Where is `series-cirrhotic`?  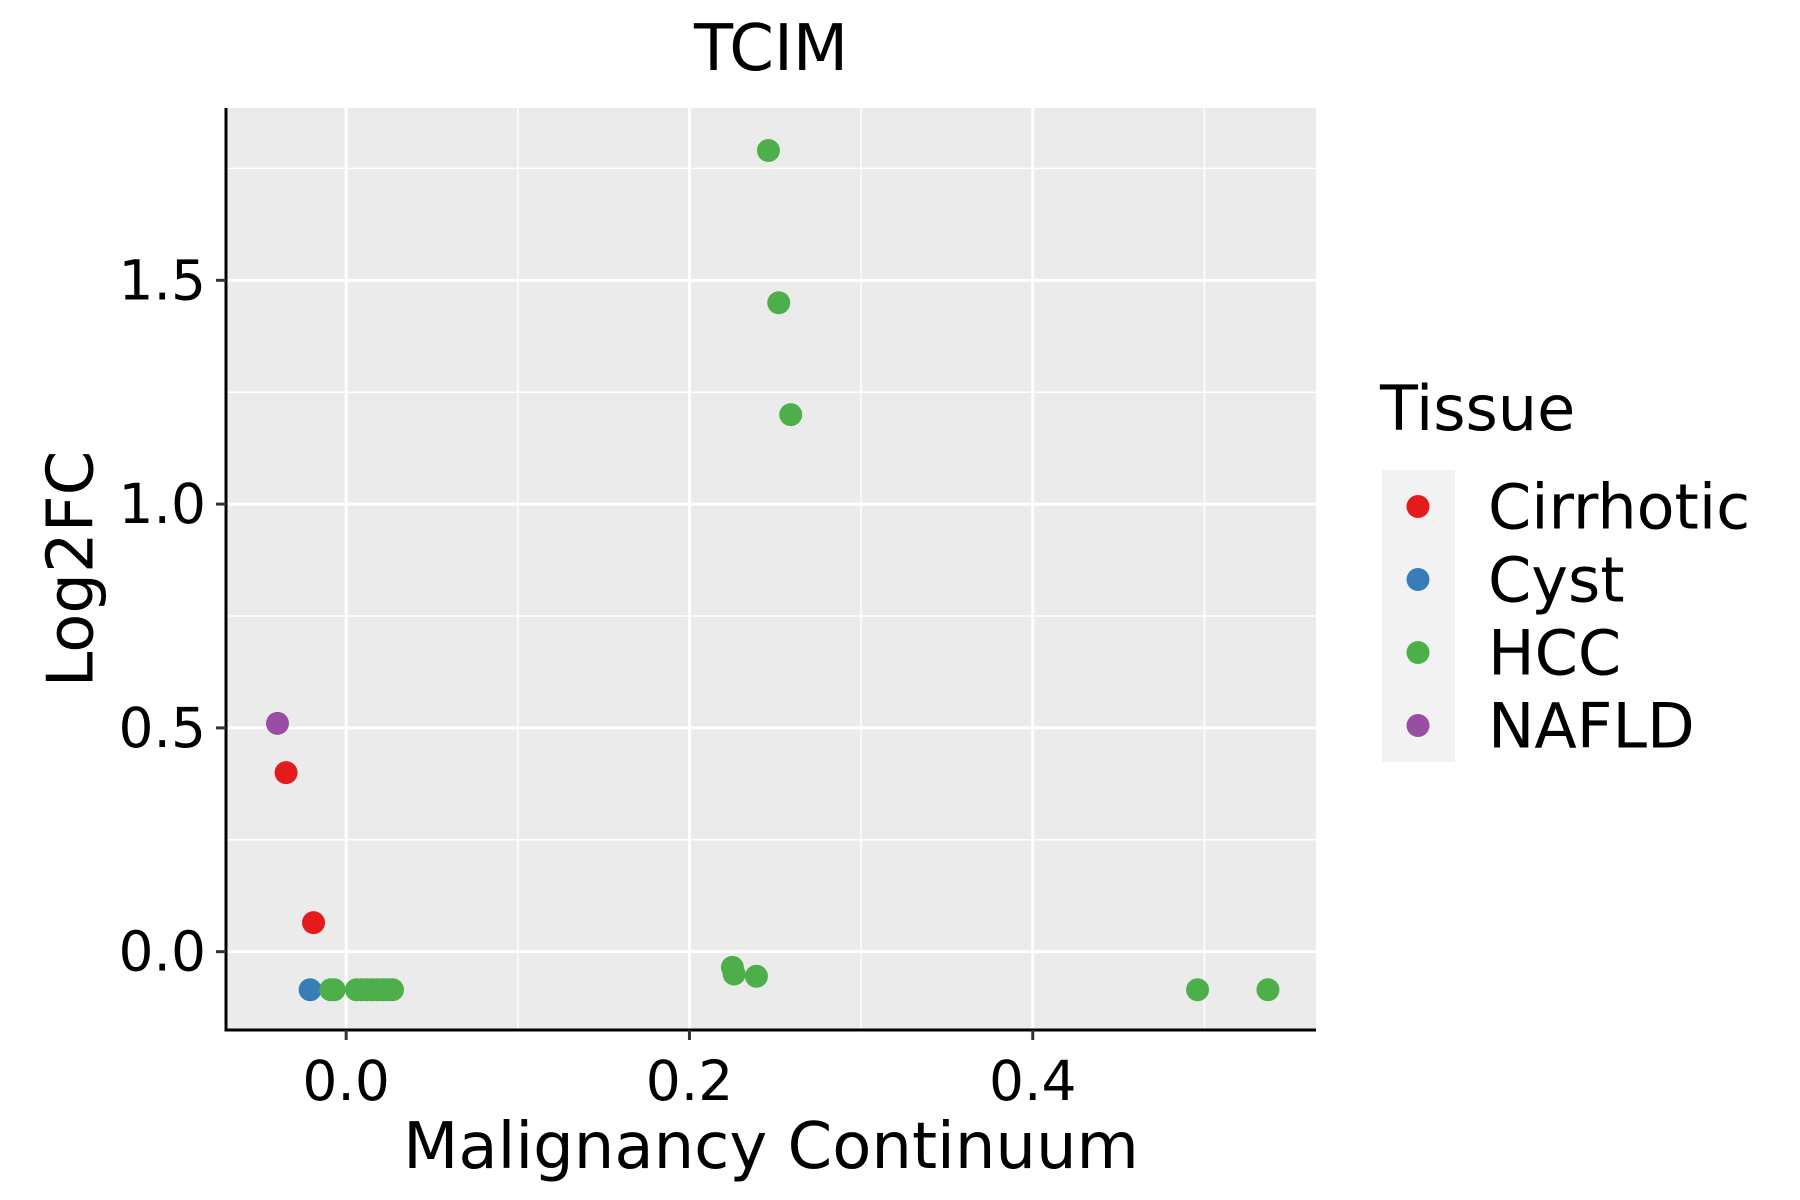
series-cirrhotic is located at coordinates (300, 848).